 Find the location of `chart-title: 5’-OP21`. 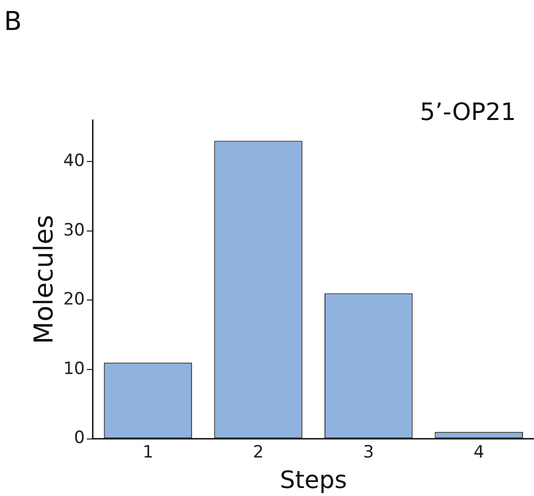

chart-title: 5’-OP21 is located at coordinates (468, 112).